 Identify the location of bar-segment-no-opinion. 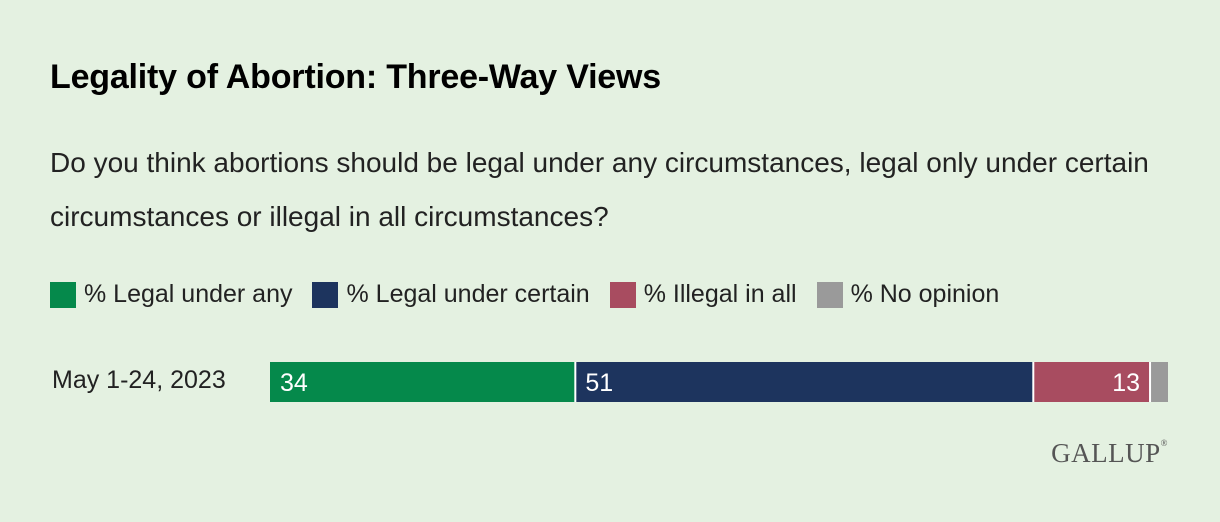
(1159, 382).